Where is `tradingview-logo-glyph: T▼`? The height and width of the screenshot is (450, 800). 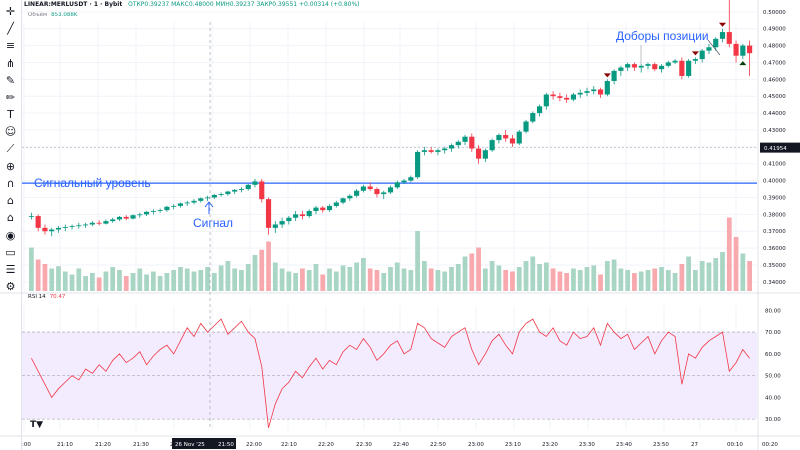
tradingview-logo-glyph: T▼ is located at coordinates (37, 425).